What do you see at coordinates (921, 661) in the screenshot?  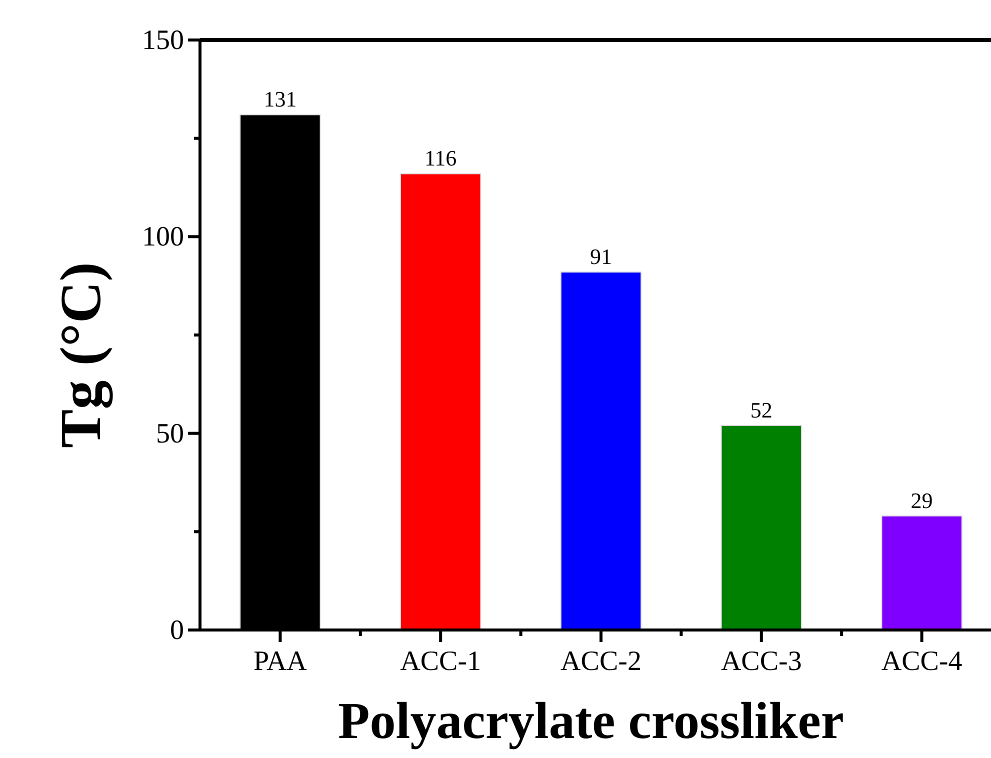 I see `x-tick-label: ACC-4` at bounding box center [921, 661].